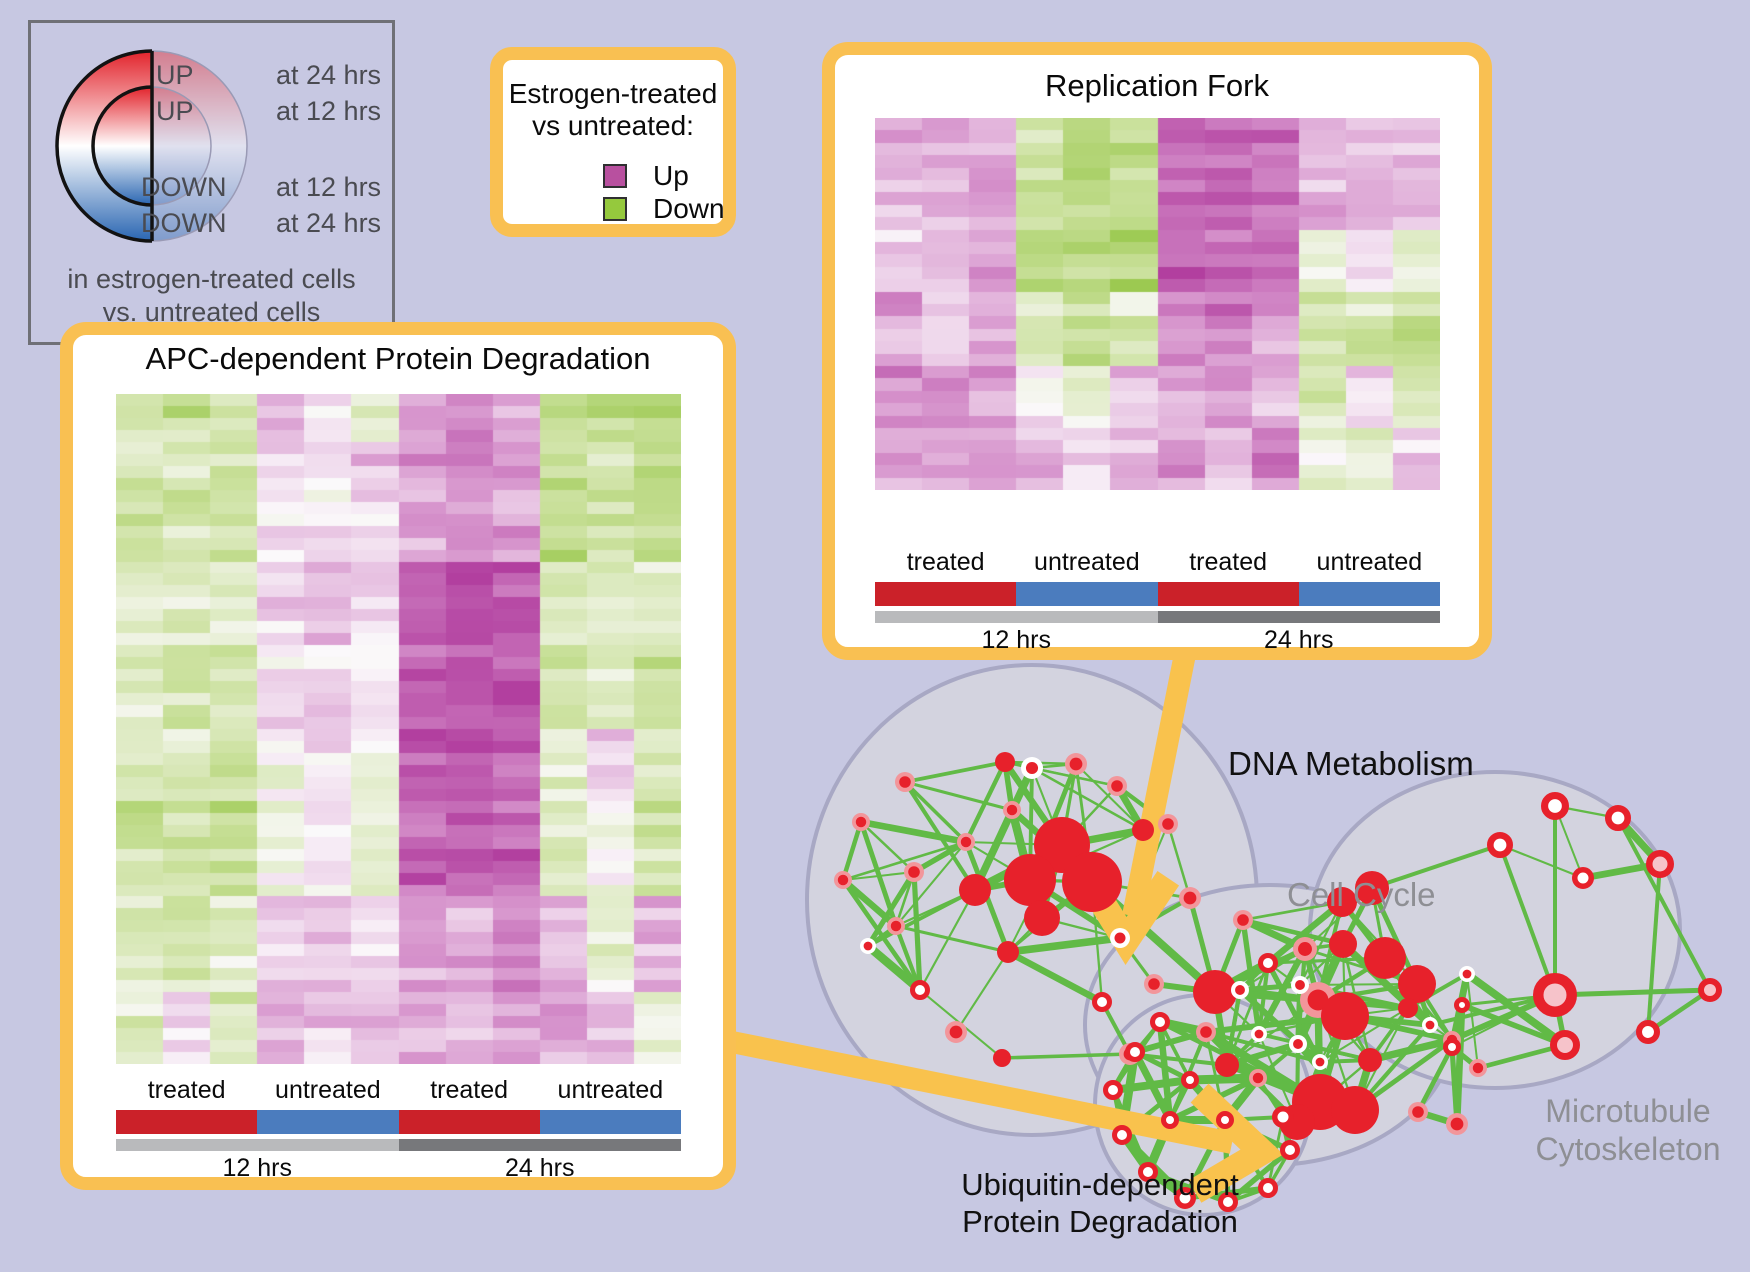 Image resolution: width=1750 pixels, height=1279 pixels. I want to click on apc-group-labels: treated untreated treated untreated, so click(398, 1091).